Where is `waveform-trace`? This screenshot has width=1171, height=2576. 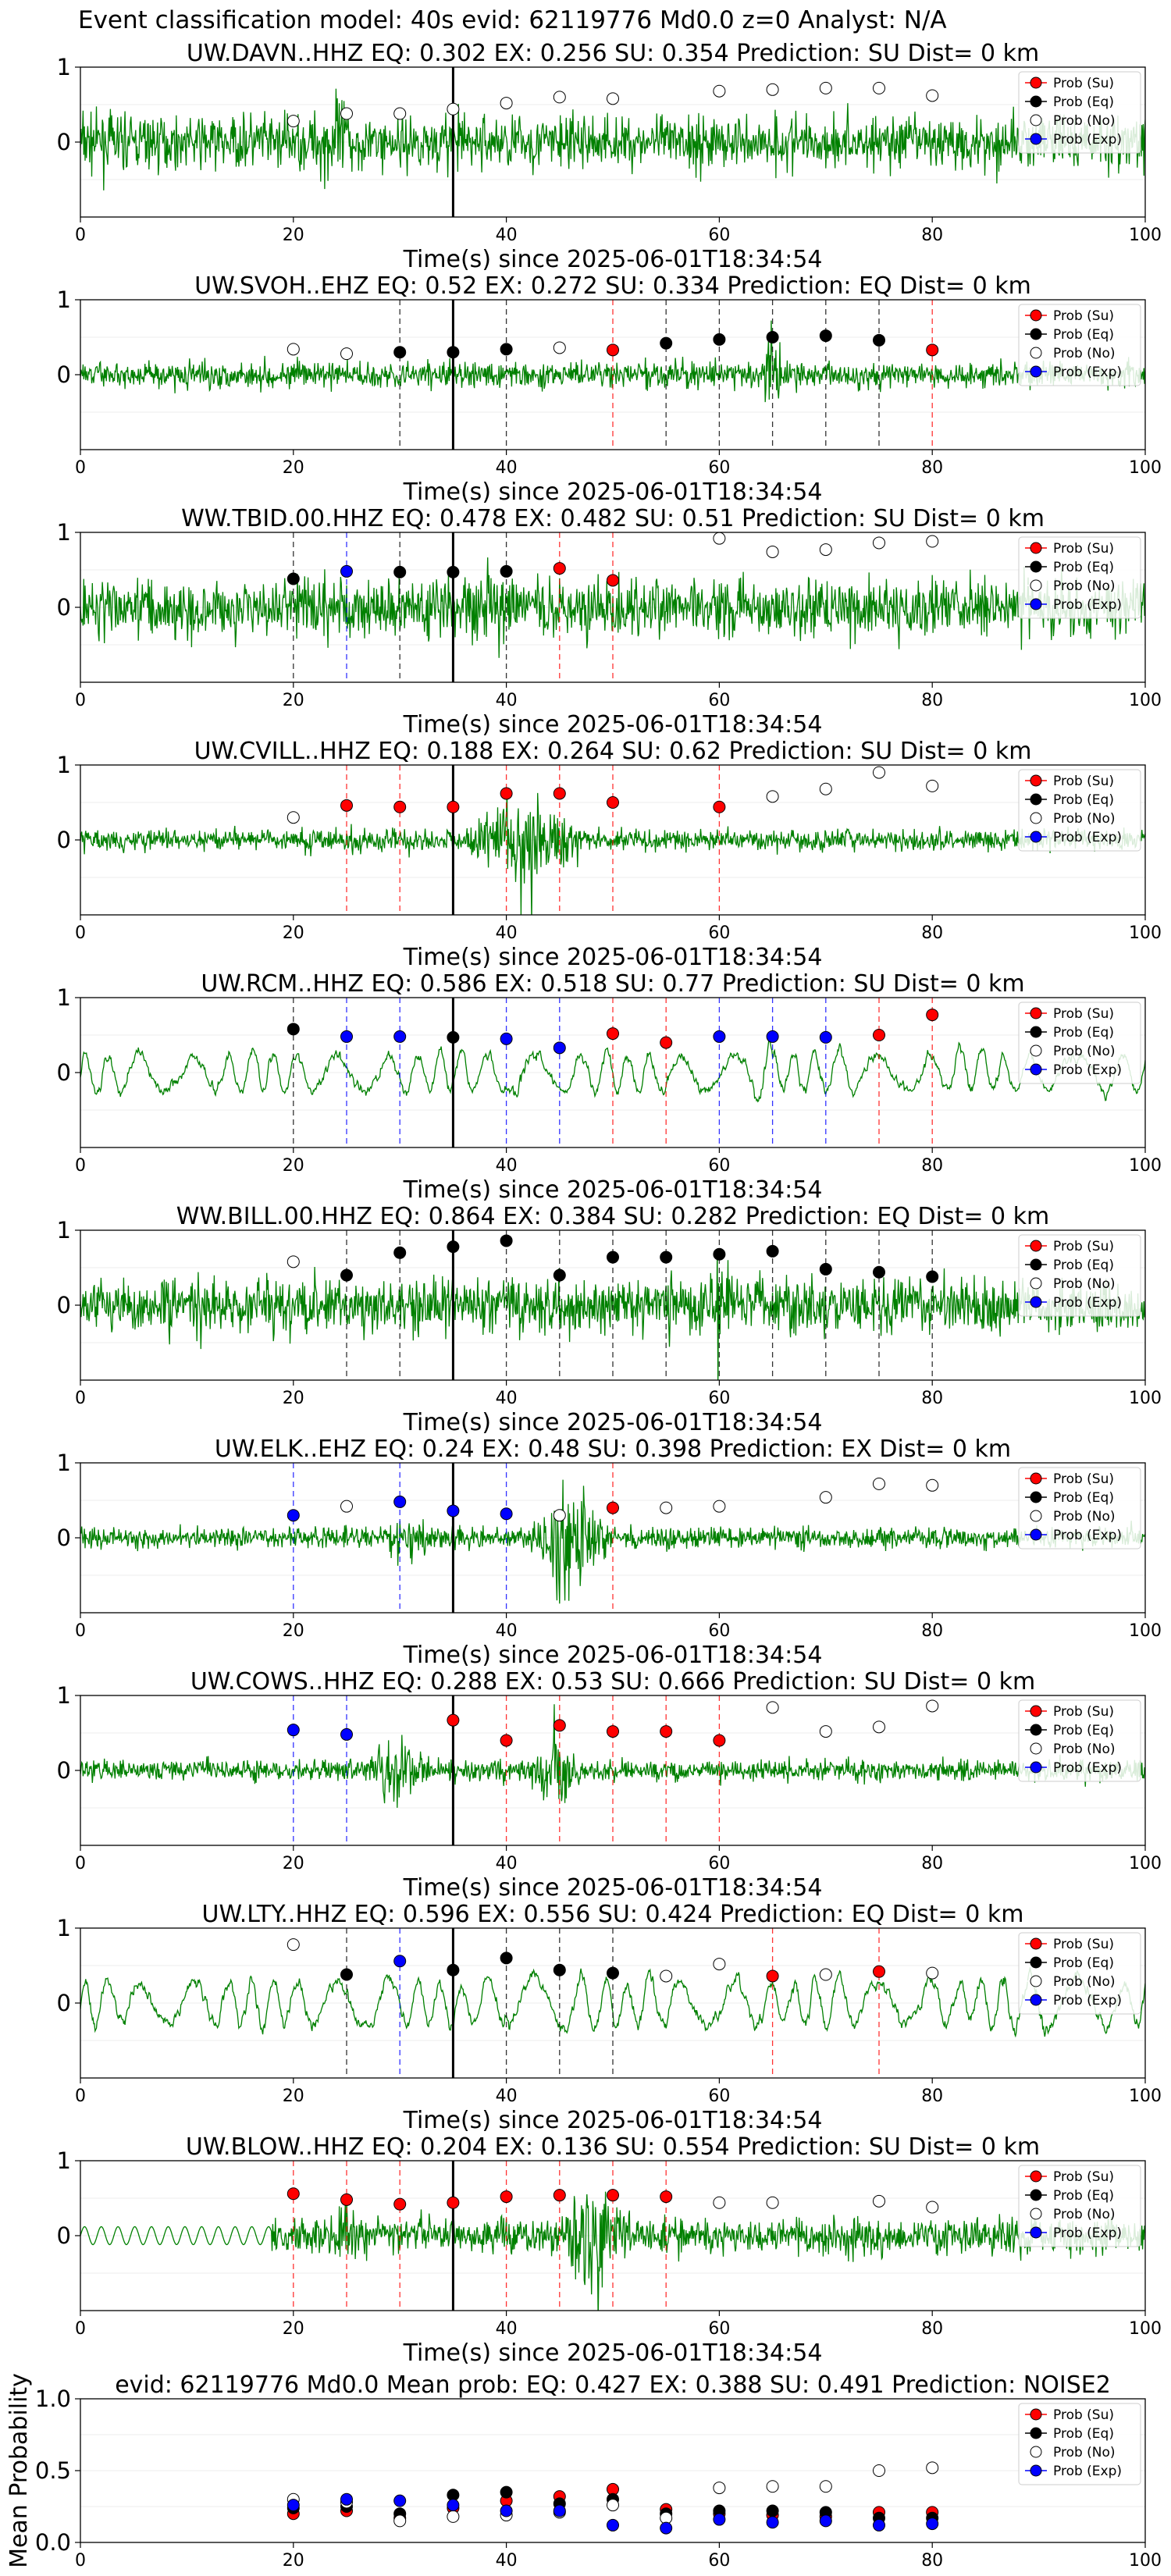 waveform-trace is located at coordinates (612, 607).